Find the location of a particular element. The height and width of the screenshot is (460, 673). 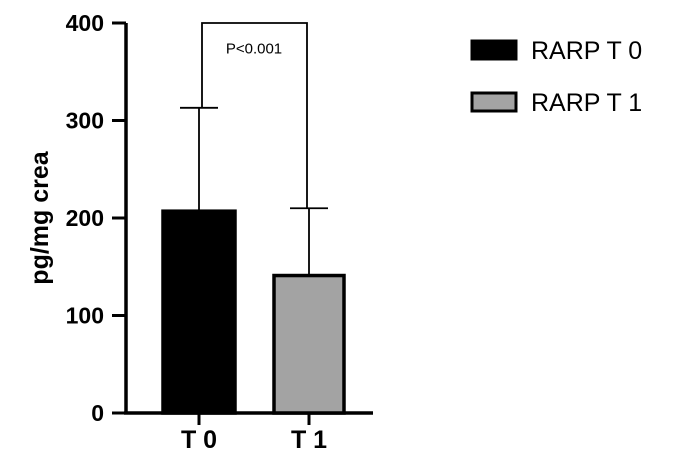

bar-rarp-t1 is located at coordinates (309, 344).